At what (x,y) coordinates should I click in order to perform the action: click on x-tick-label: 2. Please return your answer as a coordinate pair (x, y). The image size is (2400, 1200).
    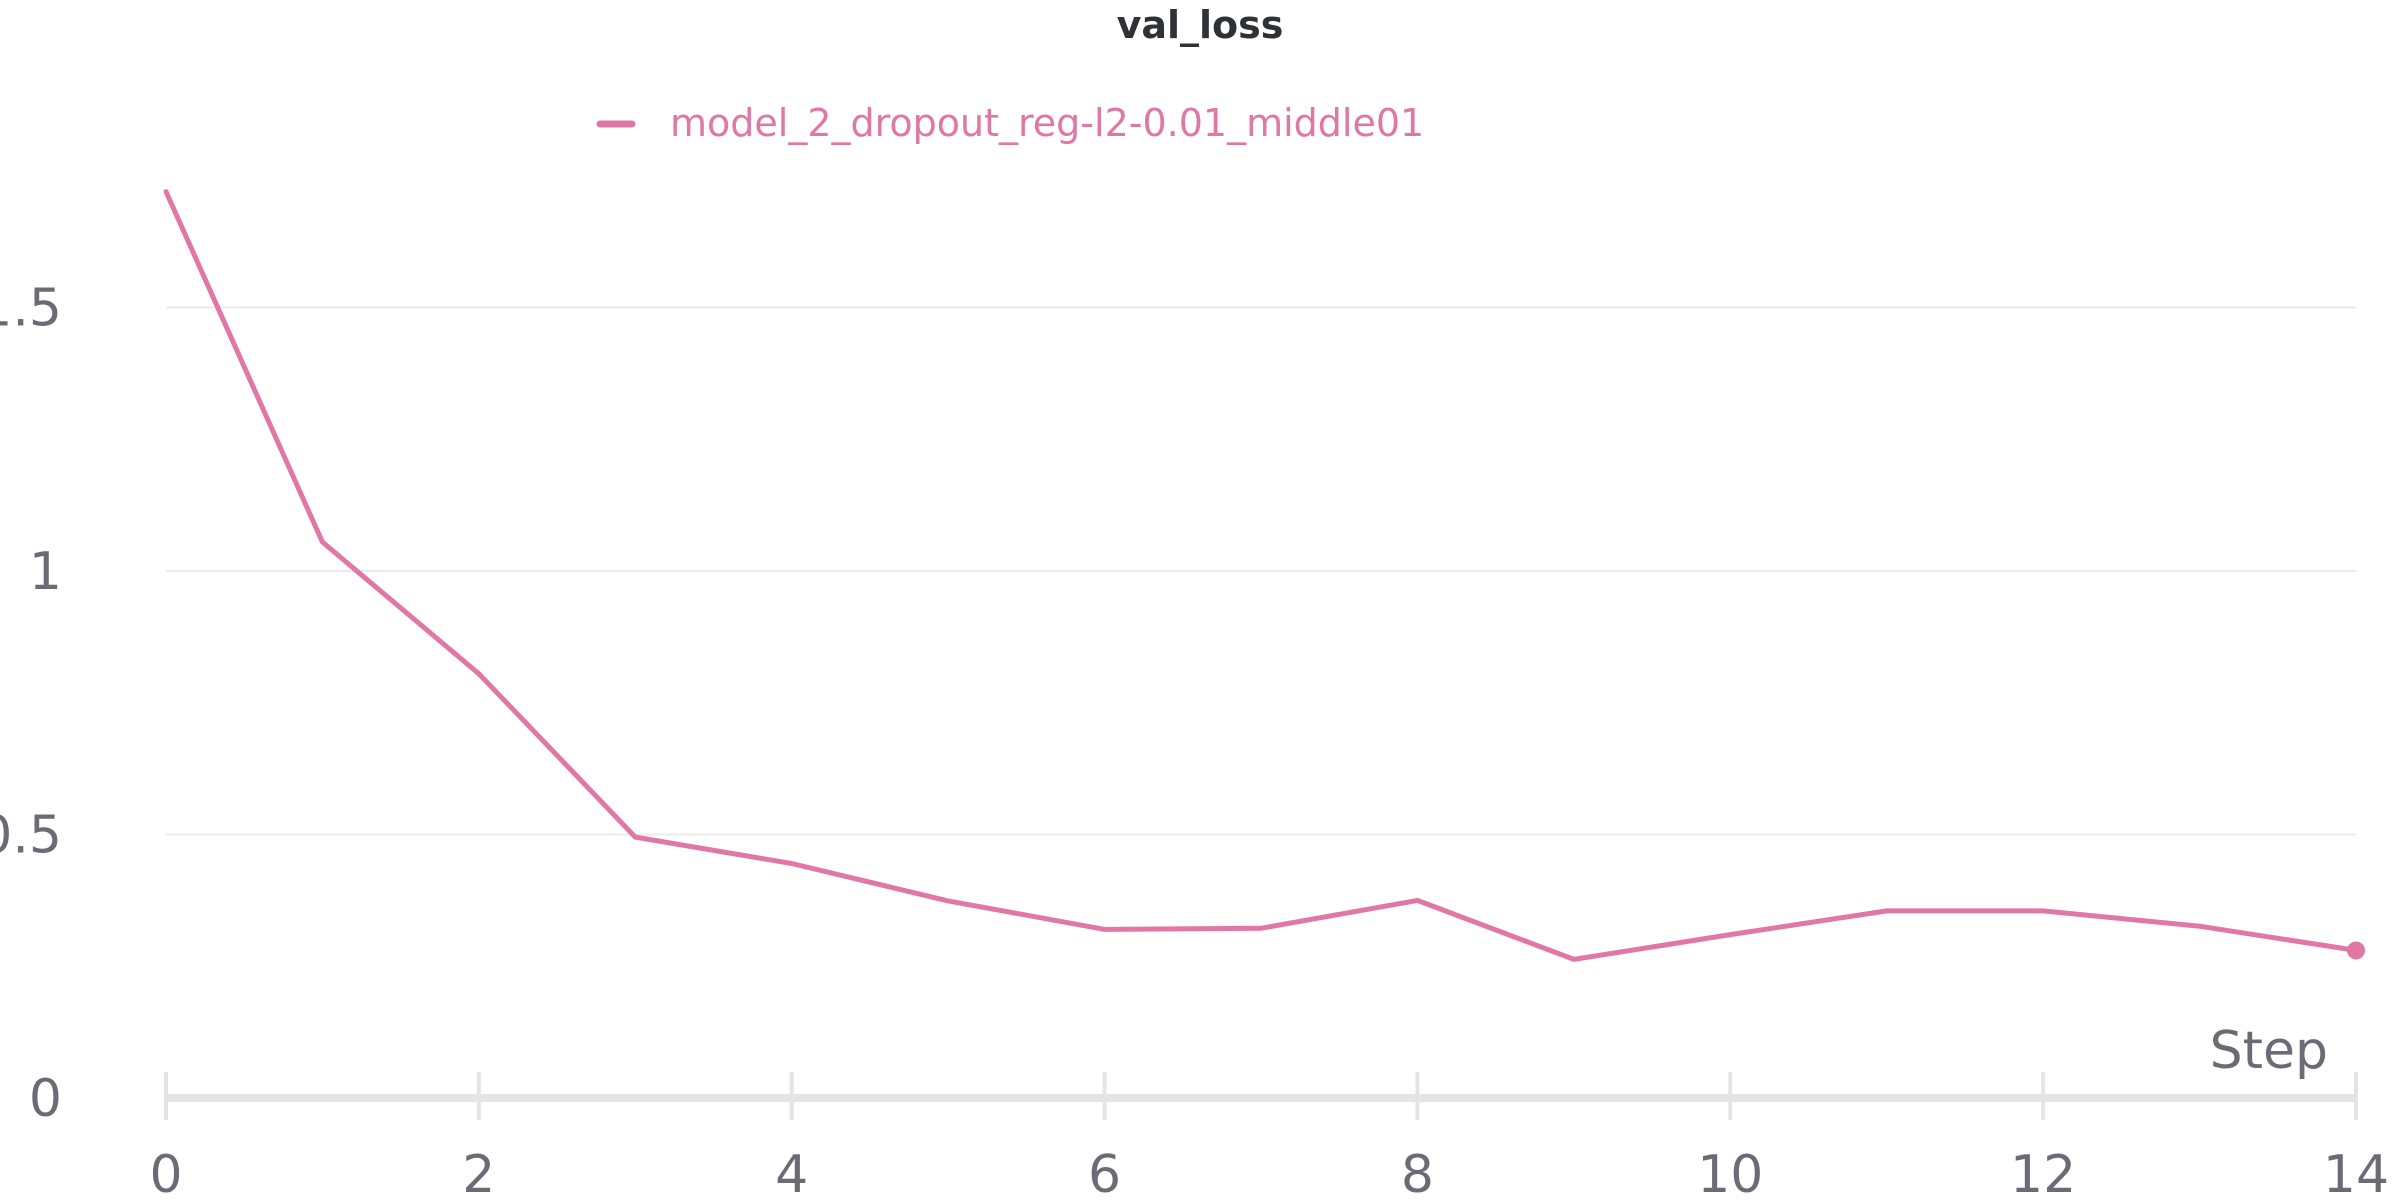
    Looking at the image, I should click on (478, 1172).